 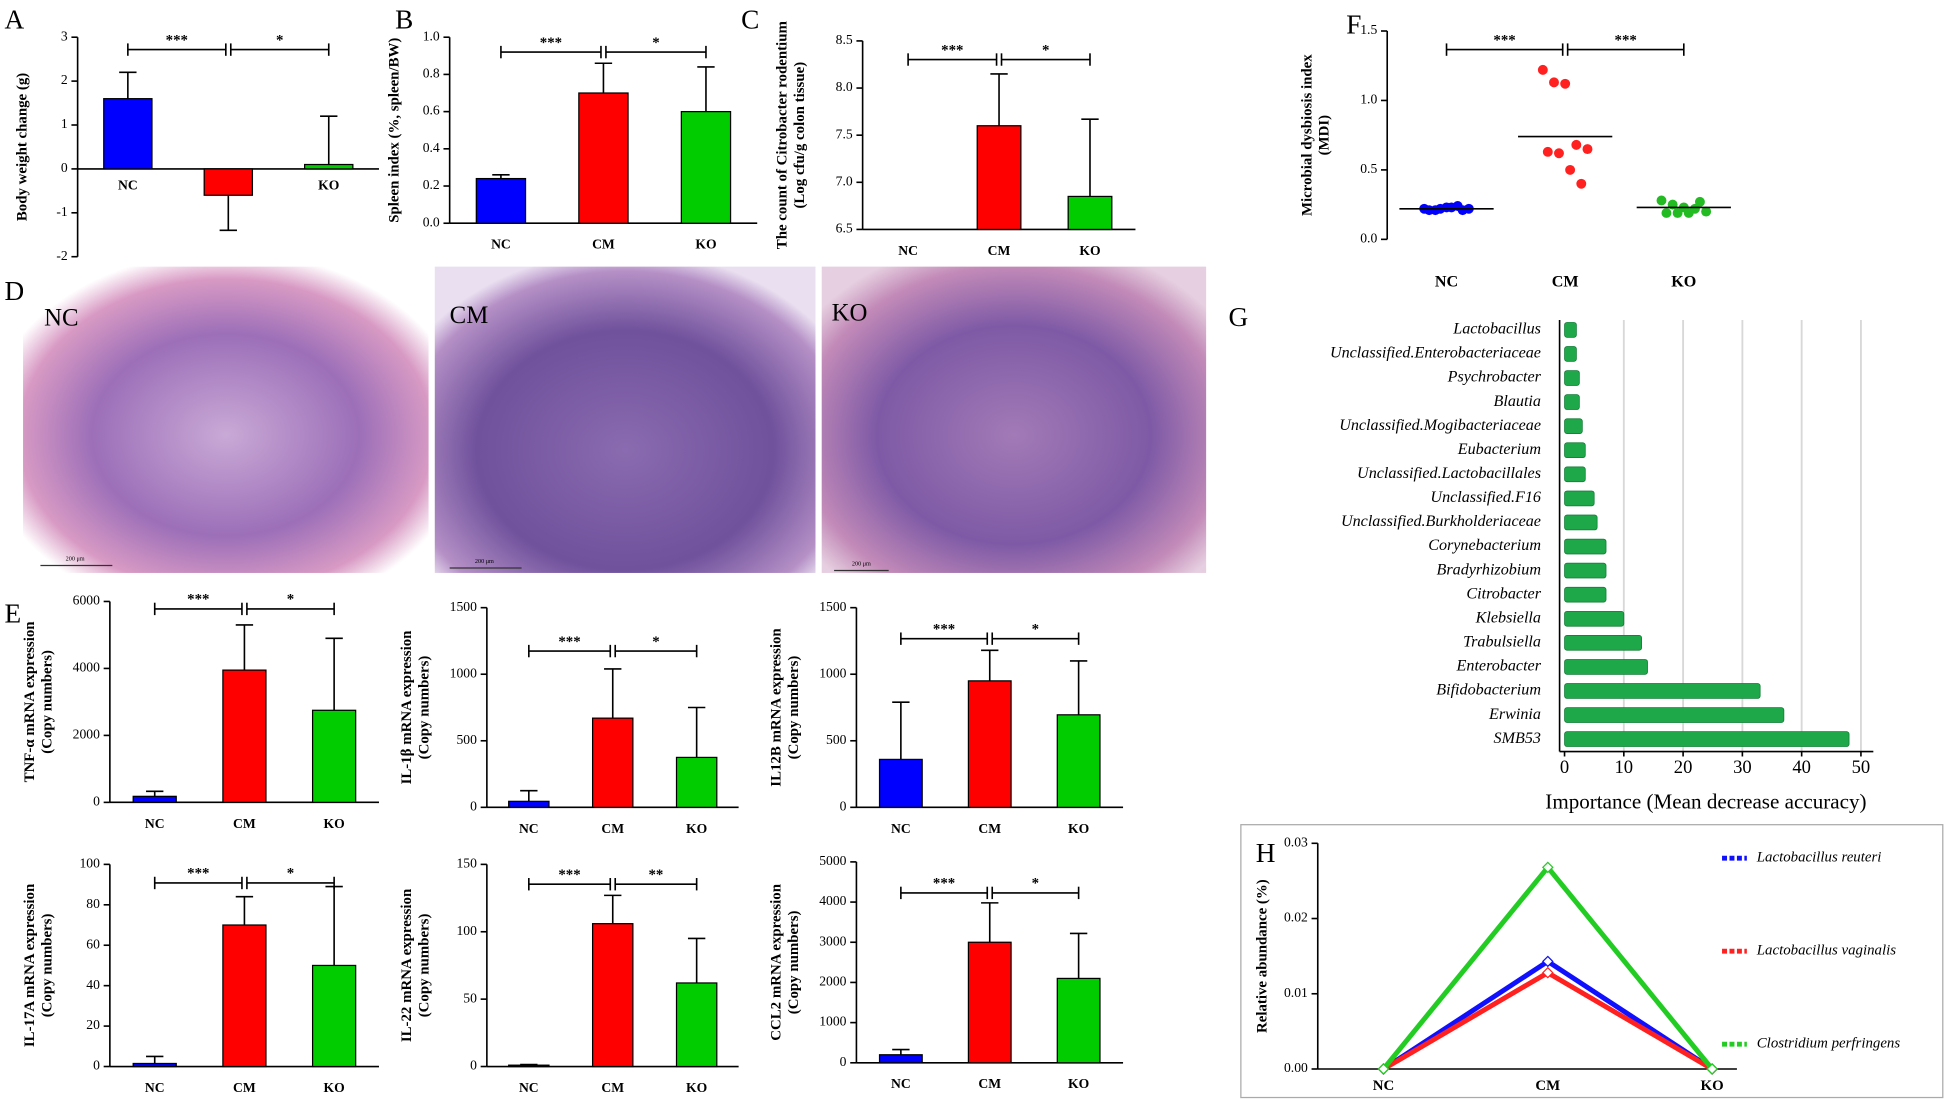 I want to click on y-tick-label: 20, so click(x=93, y=1024).